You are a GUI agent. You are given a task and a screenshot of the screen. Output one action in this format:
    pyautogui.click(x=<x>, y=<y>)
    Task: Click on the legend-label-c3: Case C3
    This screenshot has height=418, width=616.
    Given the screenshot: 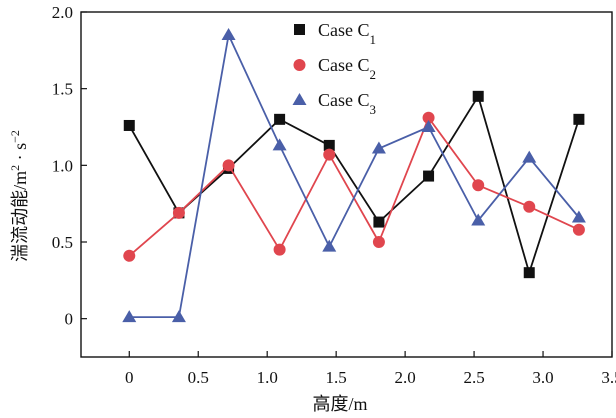 What is the action you would take?
    pyautogui.click(x=347, y=103)
    